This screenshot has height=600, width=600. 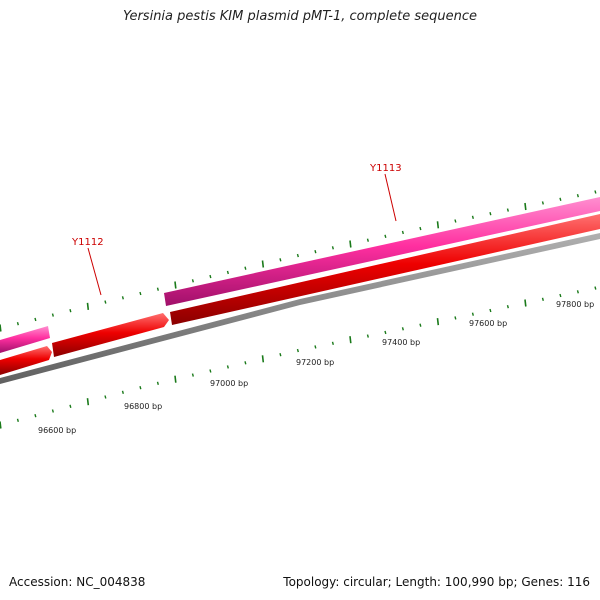 What do you see at coordinates (94, 271) in the screenshot?
I see `y1112-leader-line` at bounding box center [94, 271].